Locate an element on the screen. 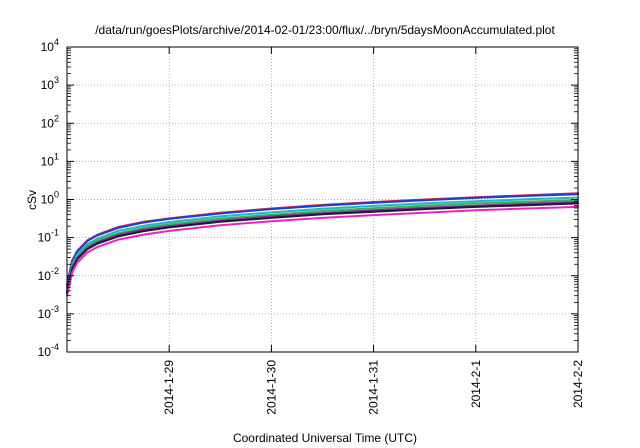 The height and width of the screenshot is (448, 640). x-tick-label: 2014-1-30 is located at coordinates (271, 387).